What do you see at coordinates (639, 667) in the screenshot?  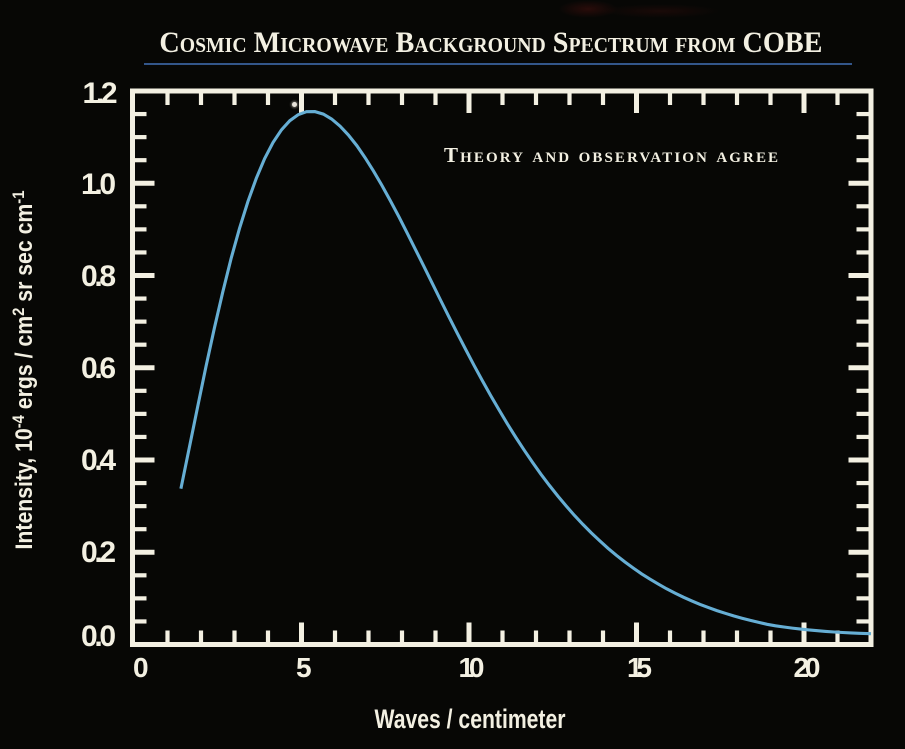 I see `svg-text: 15` at bounding box center [639, 667].